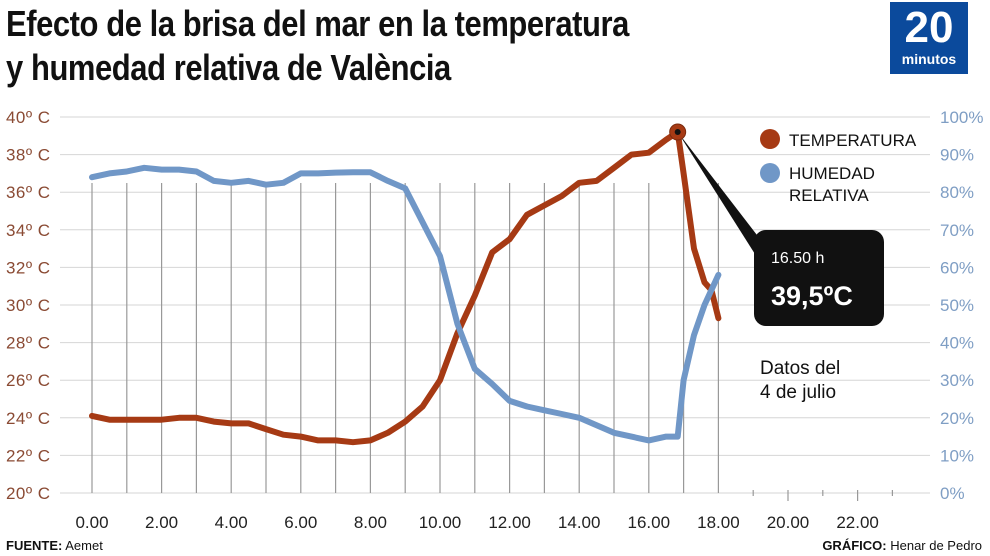 This screenshot has height=556, width=990. Describe the element at coordinates (957, 343) in the screenshot. I see `y-right-tick-label: 40%` at that location.